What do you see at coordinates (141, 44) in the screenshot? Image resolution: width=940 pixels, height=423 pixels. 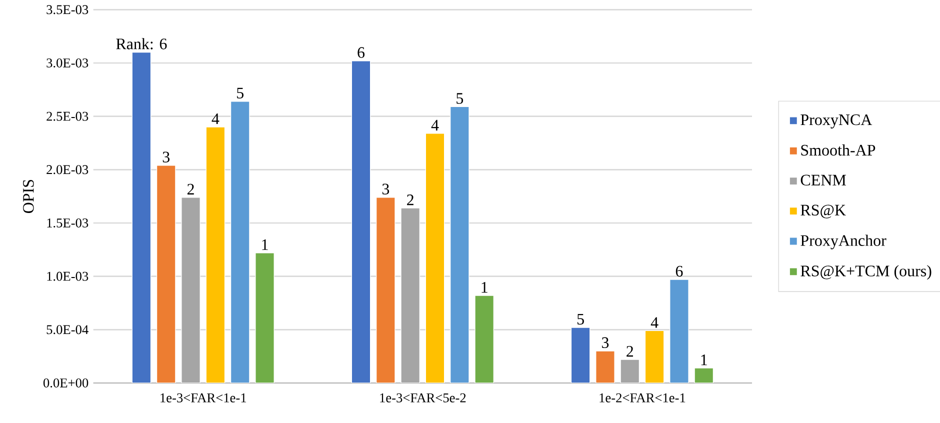 I see `annotation: Rank: 6` at bounding box center [141, 44].